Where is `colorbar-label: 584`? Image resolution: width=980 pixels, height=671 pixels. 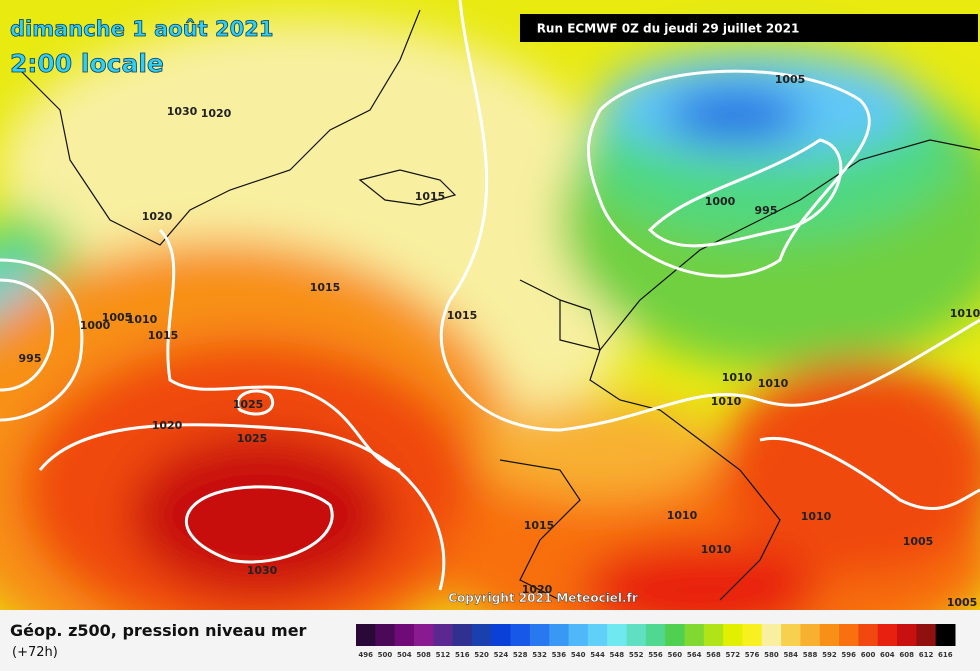
colorbar-label: 584 is located at coordinates (790, 655).